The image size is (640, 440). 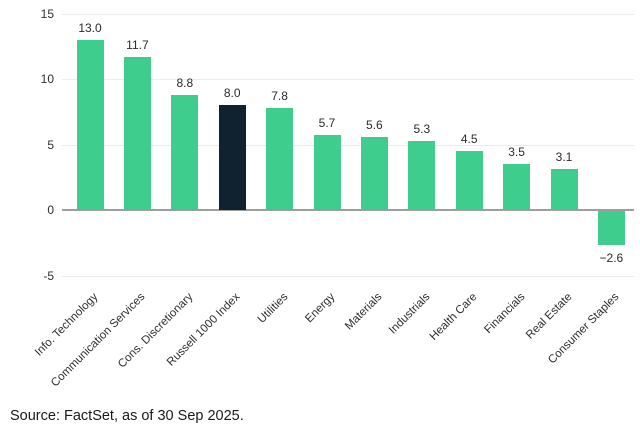 What do you see at coordinates (516, 152) in the screenshot?
I see `bar-value-label: 3.5` at bounding box center [516, 152].